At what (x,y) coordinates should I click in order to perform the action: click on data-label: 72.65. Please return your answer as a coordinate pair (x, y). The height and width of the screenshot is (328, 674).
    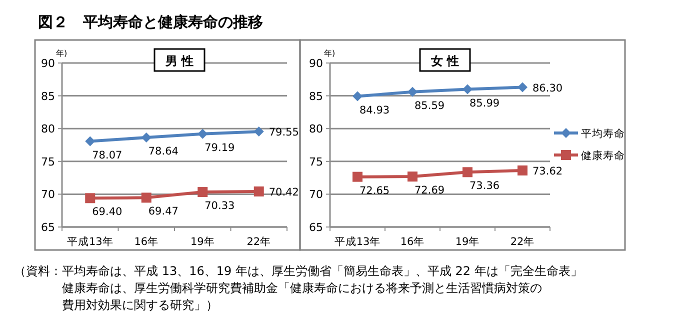
    Looking at the image, I should click on (375, 190).